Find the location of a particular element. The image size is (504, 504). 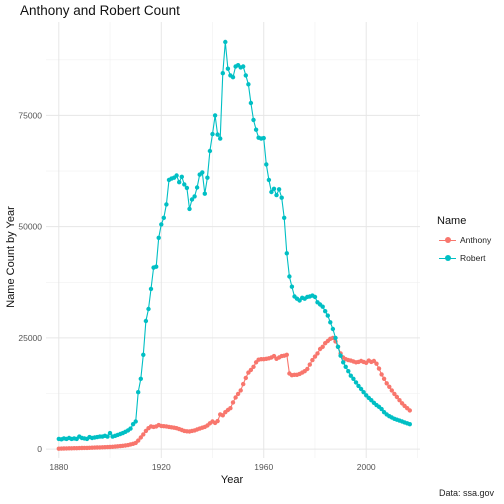

x-tick-label: 1960 is located at coordinates (263, 467).